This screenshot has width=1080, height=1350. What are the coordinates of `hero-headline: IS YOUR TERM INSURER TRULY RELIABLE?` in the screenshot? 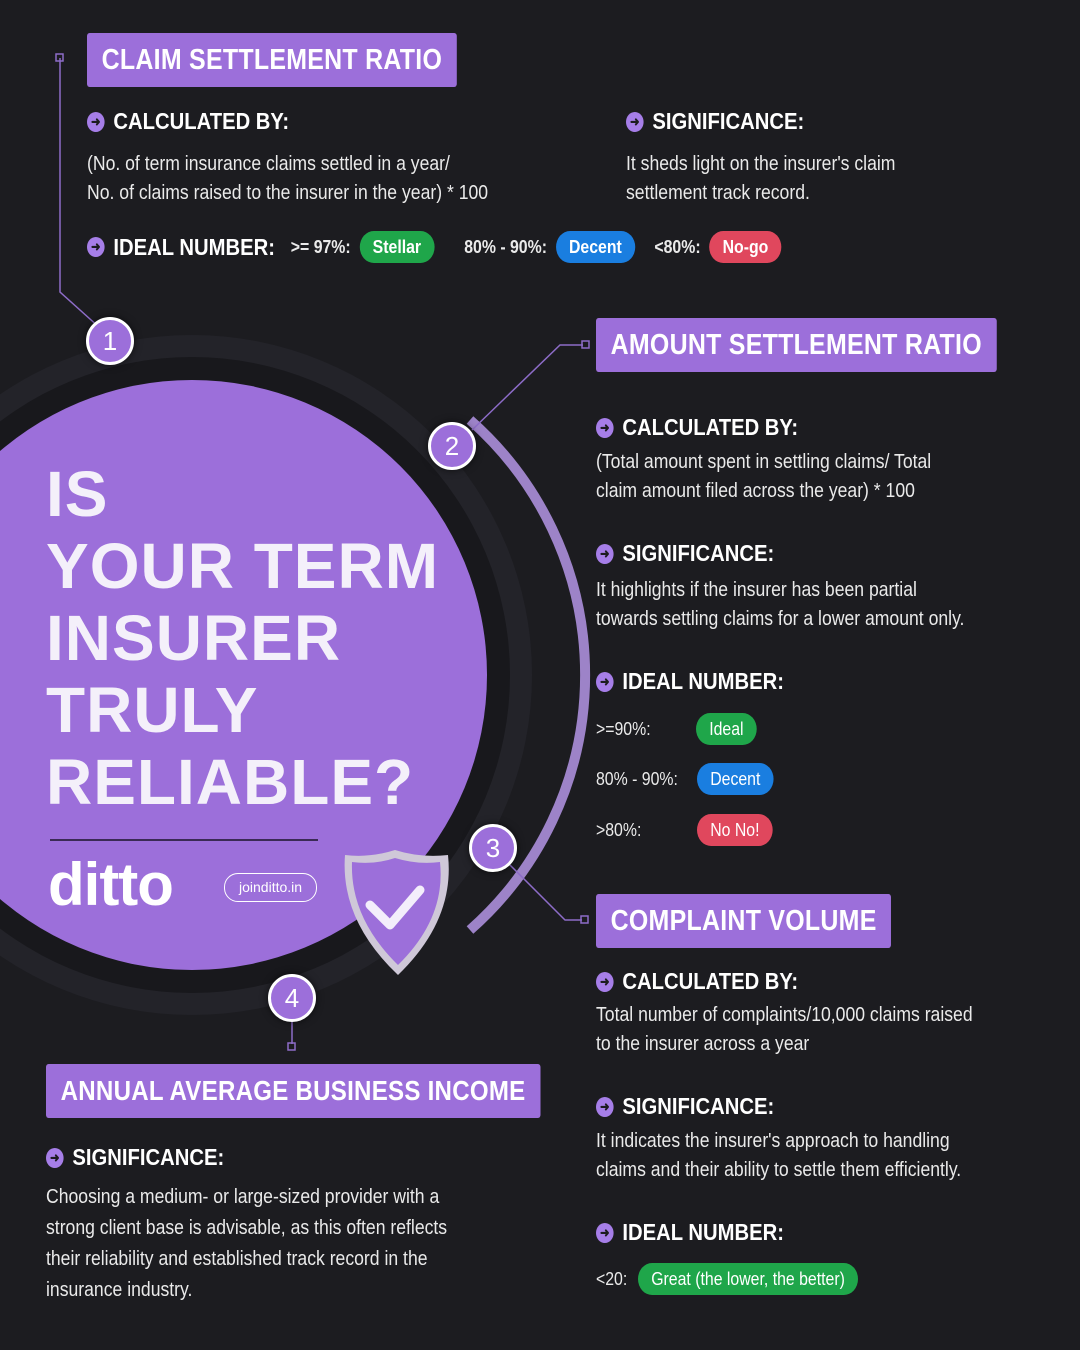 It's located at (242, 638).